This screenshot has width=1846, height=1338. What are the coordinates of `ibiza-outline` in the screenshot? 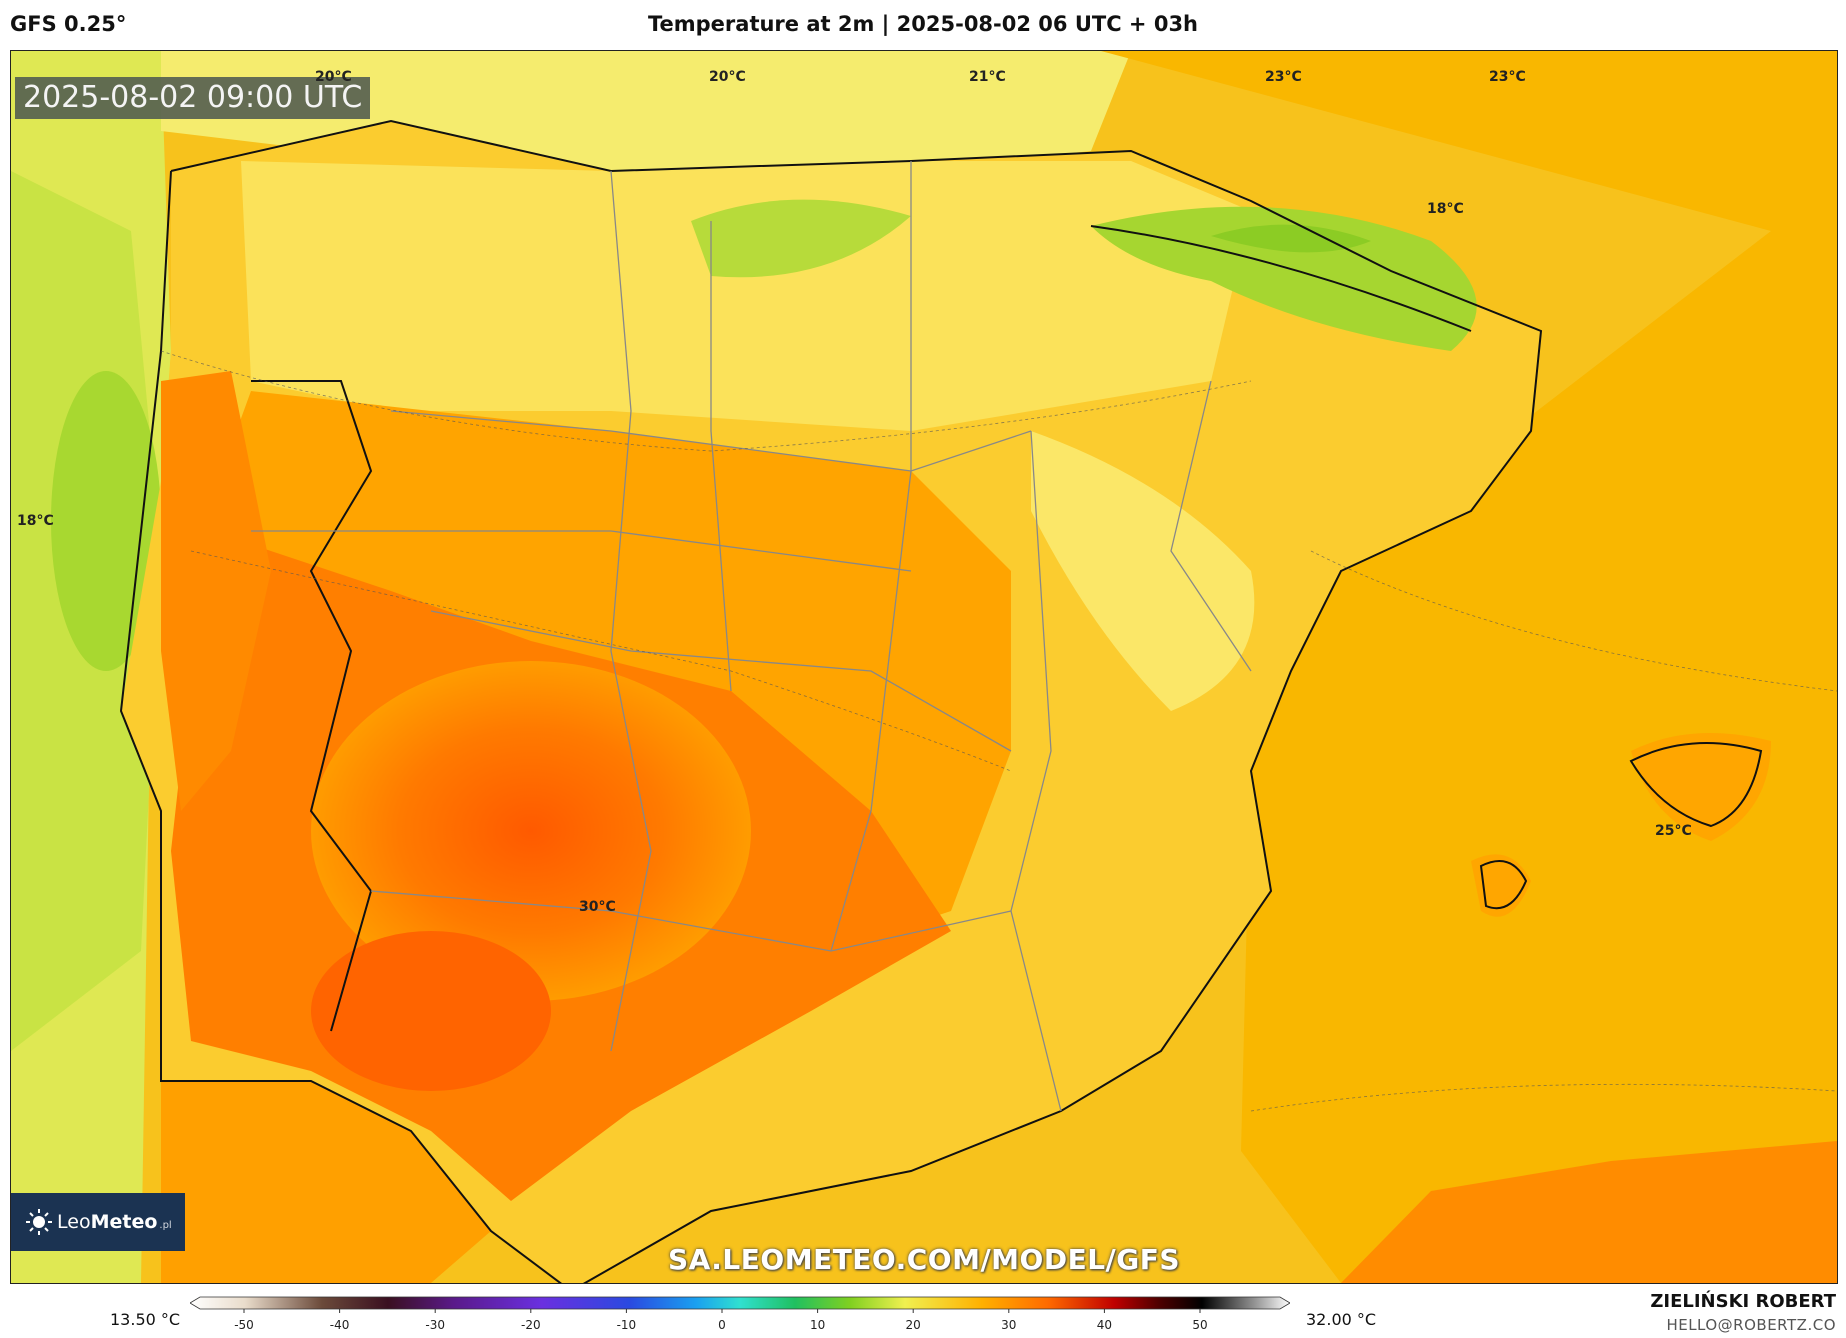 It's located at (1503, 885).